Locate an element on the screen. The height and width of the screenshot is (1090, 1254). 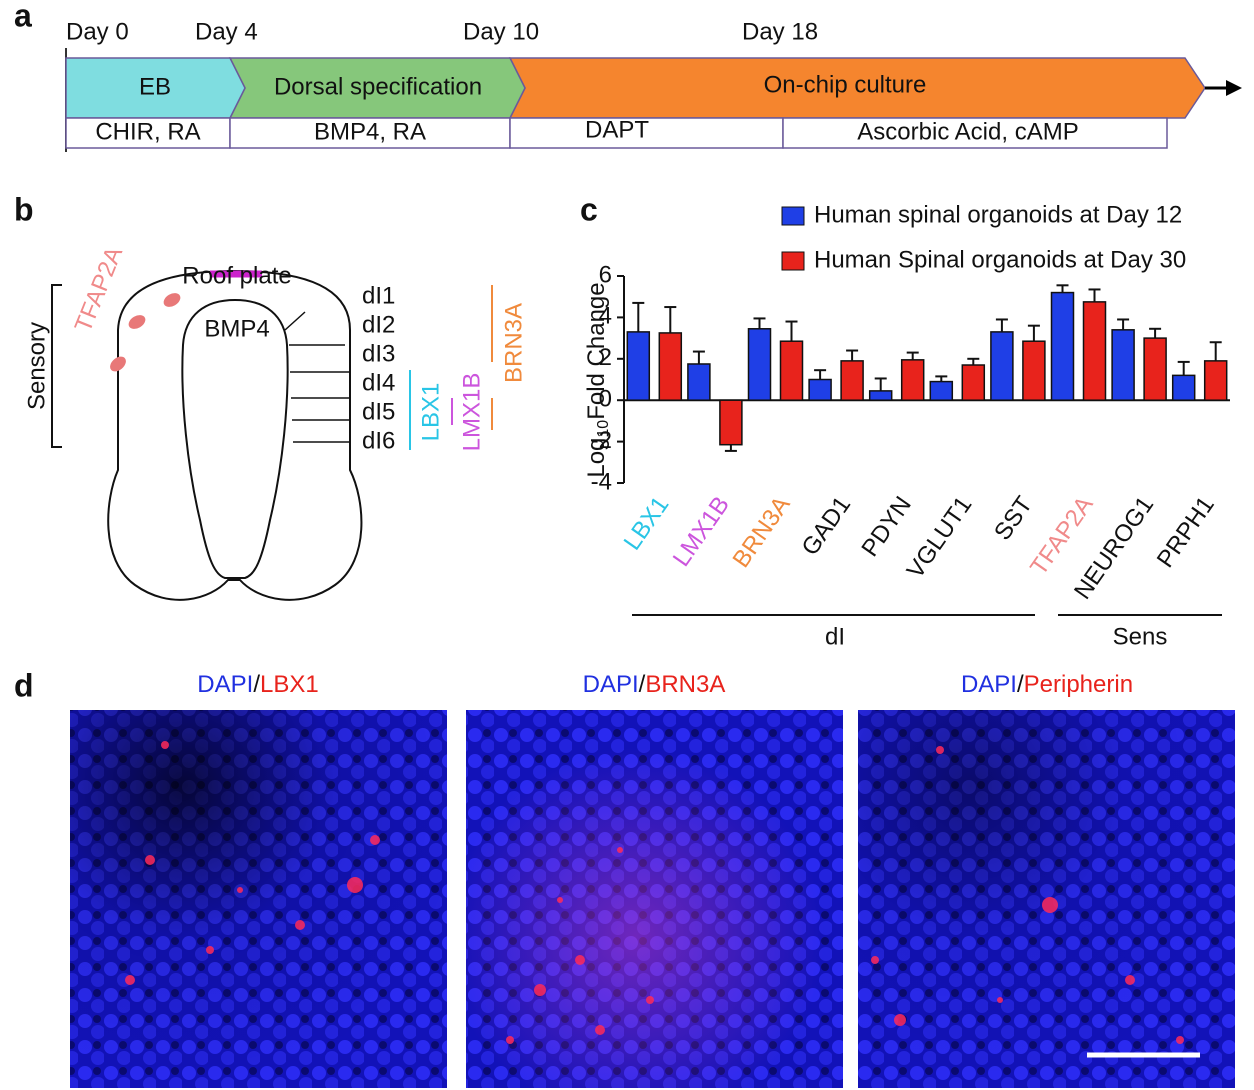
treatment-label: Ascorbic Acid, cAMP is located at coordinates (967, 131).